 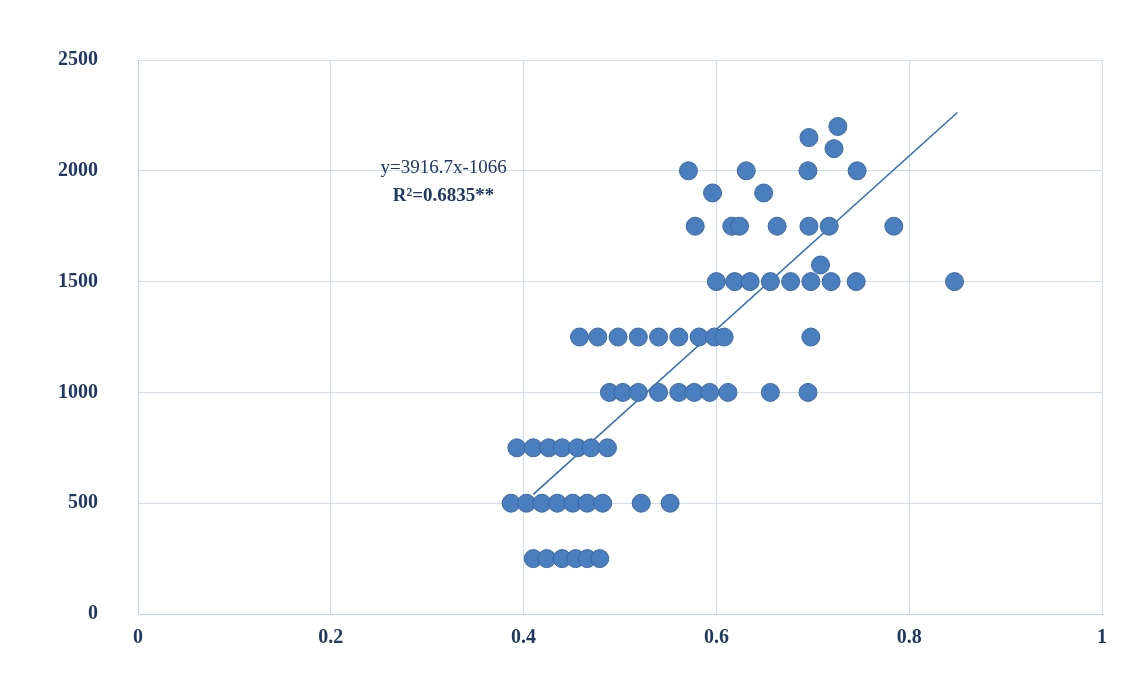 What do you see at coordinates (443, 194) in the screenshot?
I see `annotation: R²=0.6835**` at bounding box center [443, 194].